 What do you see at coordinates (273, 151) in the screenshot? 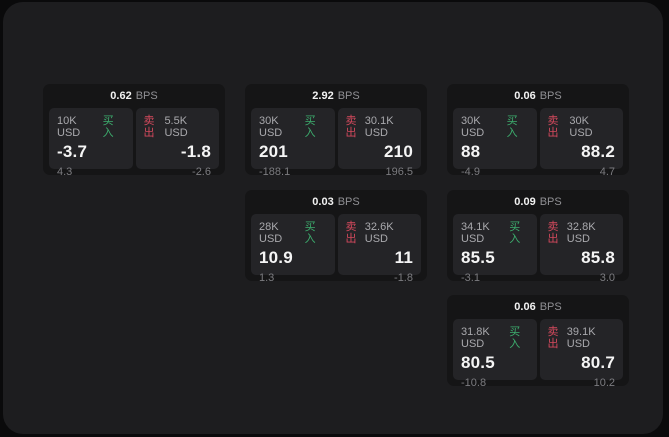
I see `buy-price: 201` at bounding box center [273, 151].